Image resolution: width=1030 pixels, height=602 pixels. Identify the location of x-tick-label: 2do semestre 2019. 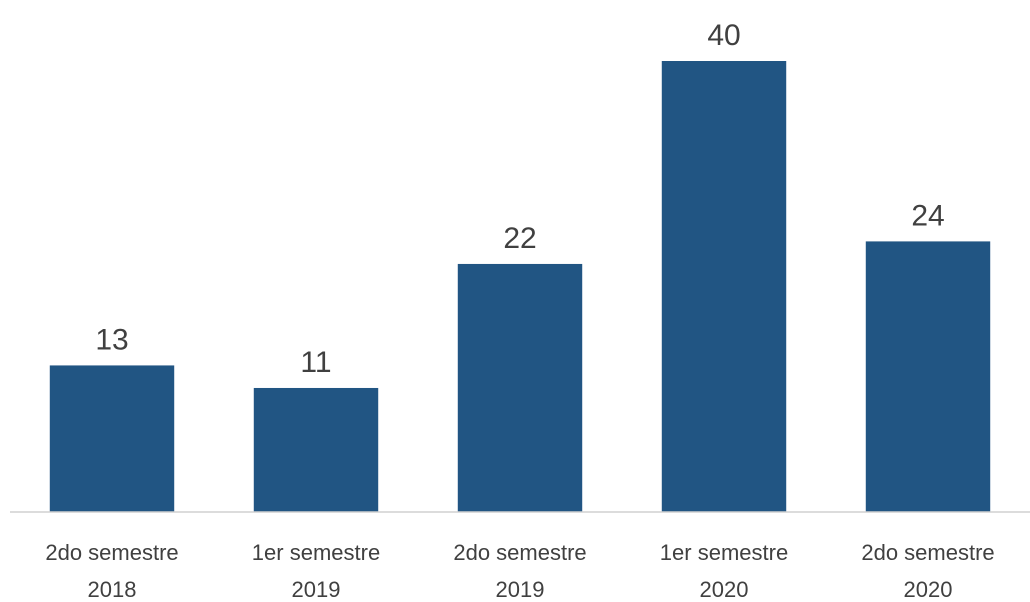
(519, 571).